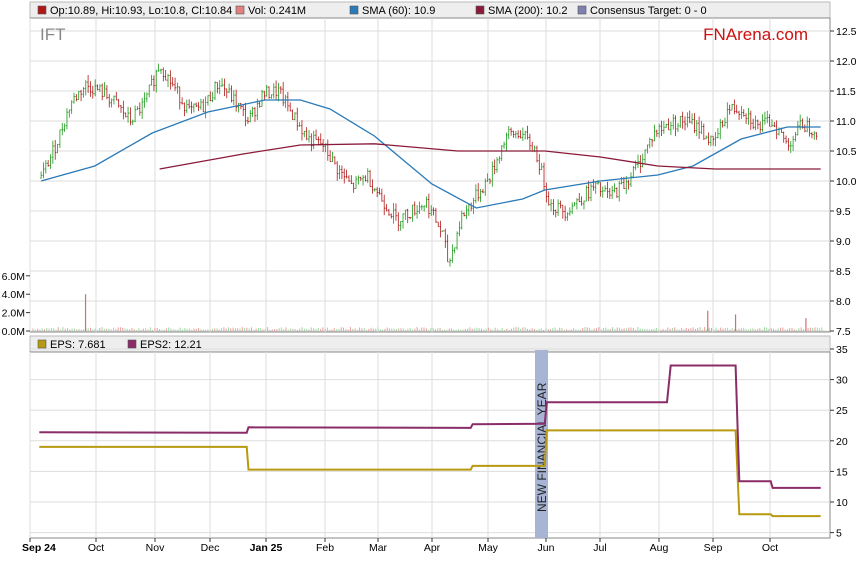 This screenshot has height=566, width=859. Describe the element at coordinates (842, 411) in the screenshot. I see `eps-tick-label: 25` at that location.